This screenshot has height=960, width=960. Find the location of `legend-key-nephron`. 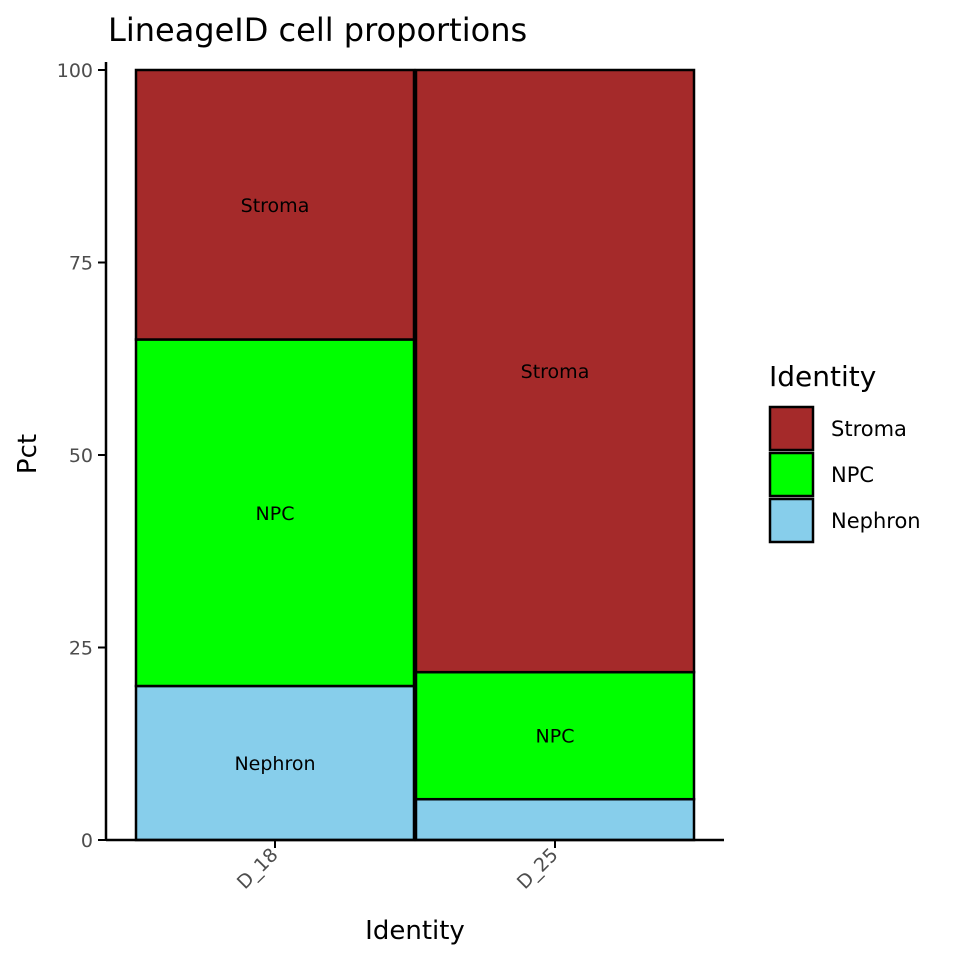

legend-key-nephron is located at coordinates (791, 520).